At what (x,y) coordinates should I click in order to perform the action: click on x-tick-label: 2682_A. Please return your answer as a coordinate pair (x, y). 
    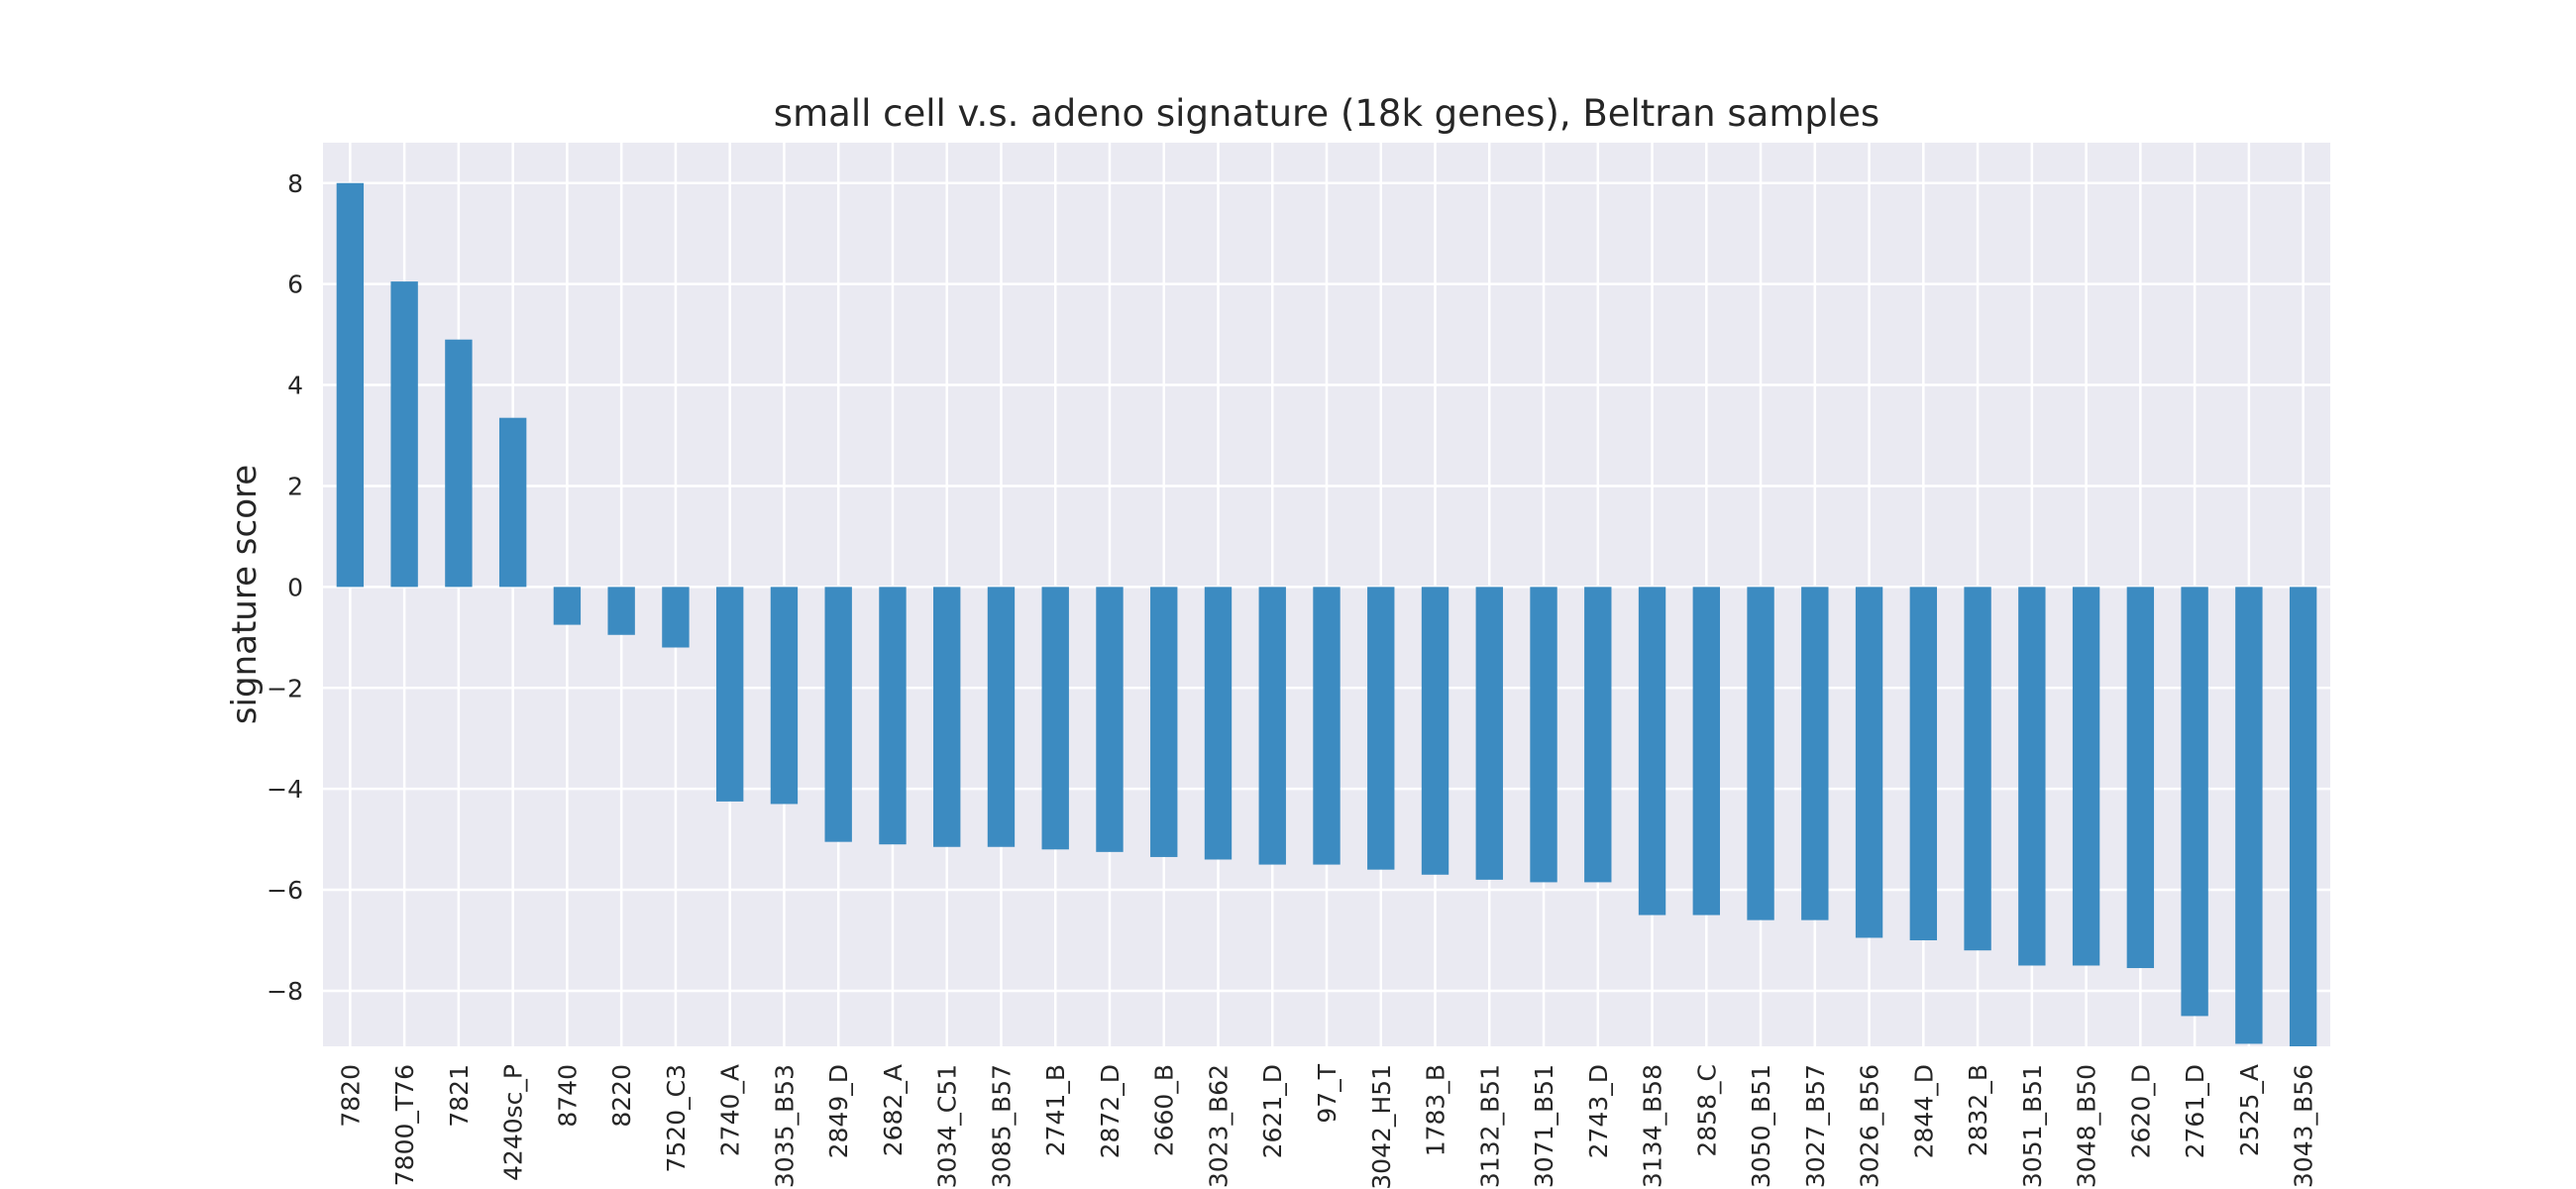
    Looking at the image, I should click on (893, 1110).